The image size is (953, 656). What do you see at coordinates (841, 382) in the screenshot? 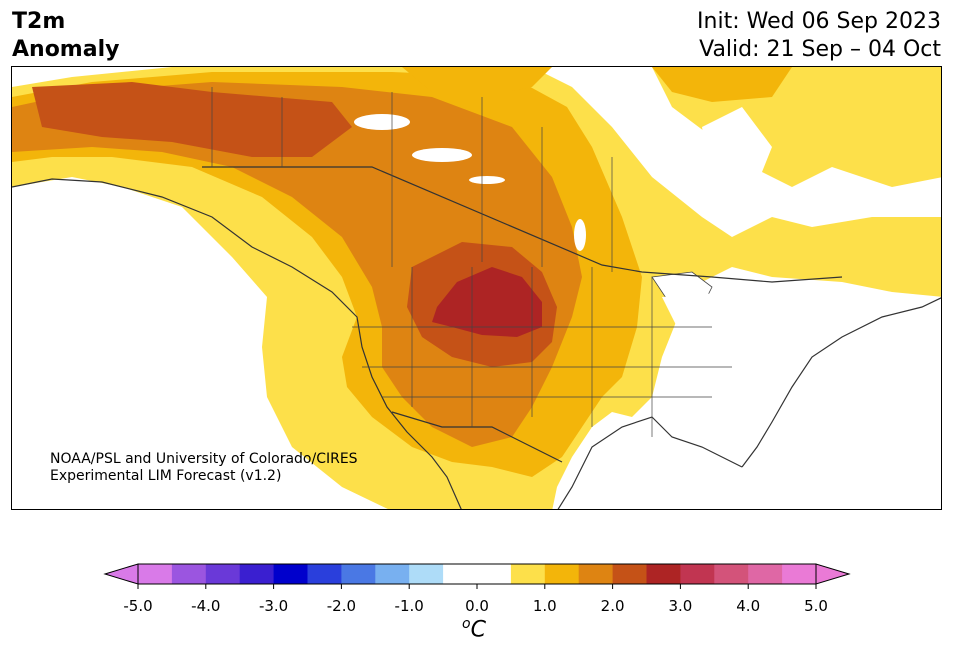
I see `atlantic-coastline` at bounding box center [841, 382].